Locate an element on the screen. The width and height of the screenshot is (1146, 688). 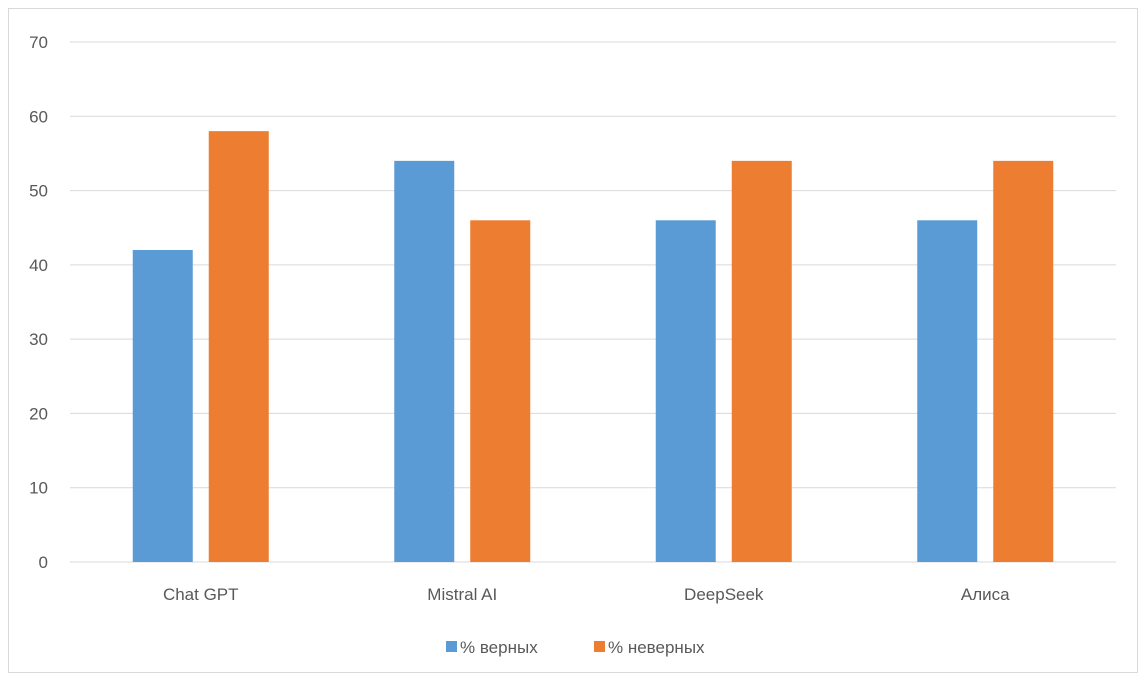
y-tick-label: 60 is located at coordinates (38, 116).